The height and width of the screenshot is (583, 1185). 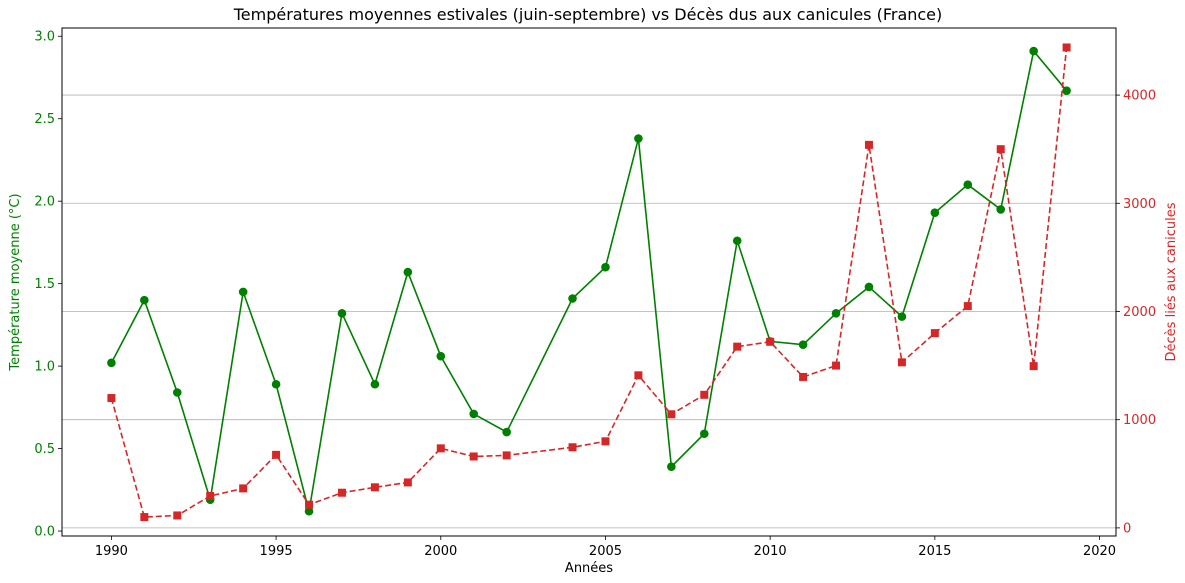 I want to click on y-left-tick-label: 2.0, so click(x=44, y=202).